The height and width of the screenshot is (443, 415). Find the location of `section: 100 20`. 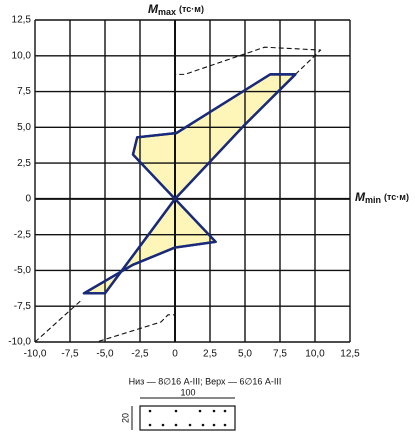

section: 100 20 is located at coordinates (178, 409).